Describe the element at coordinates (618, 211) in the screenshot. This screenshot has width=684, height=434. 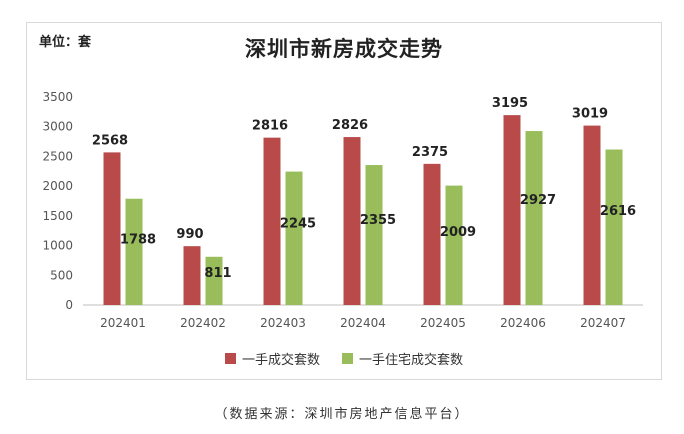
I see `data-label-s2-202407: 2616` at that location.